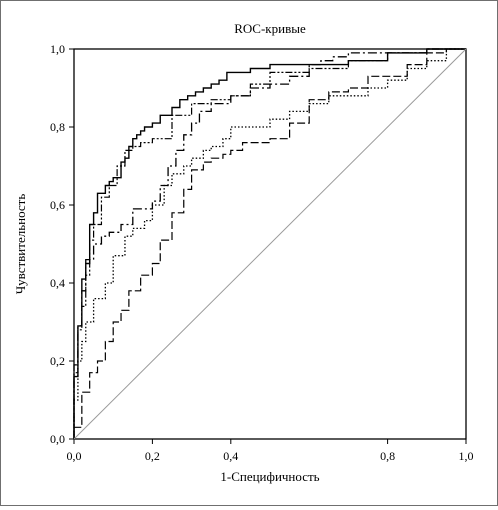  What do you see at coordinates (269, 476) in the screenshot?
I see `x-axis-label: 1-Специфичность` at bounding box center [269, 476].